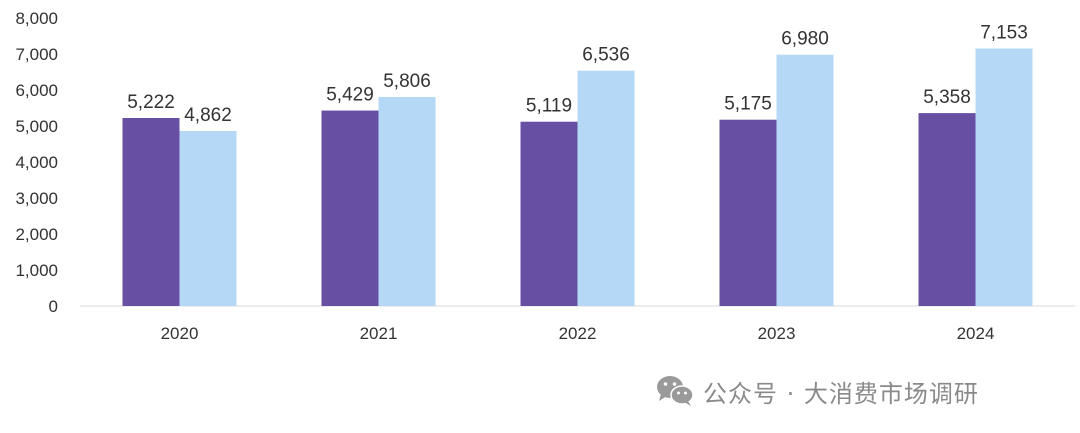 The image size is (1080, 433). I want to click on x-category-label: 2024, so click(976, 333).